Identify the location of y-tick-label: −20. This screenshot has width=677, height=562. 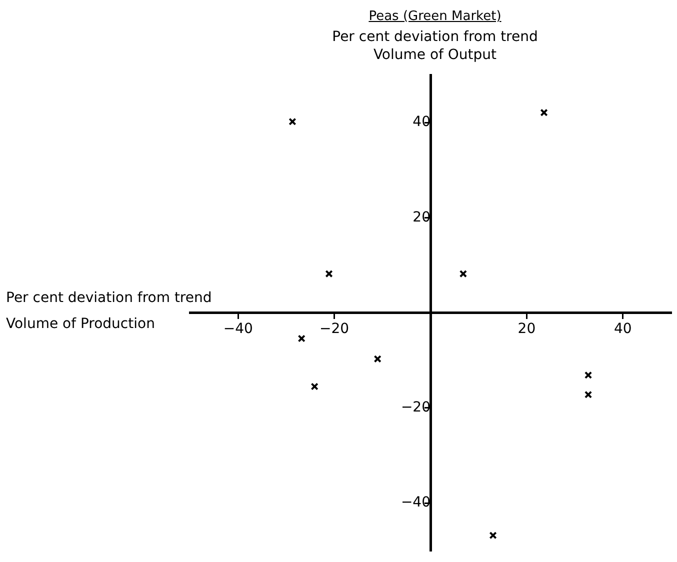
(415, 408).